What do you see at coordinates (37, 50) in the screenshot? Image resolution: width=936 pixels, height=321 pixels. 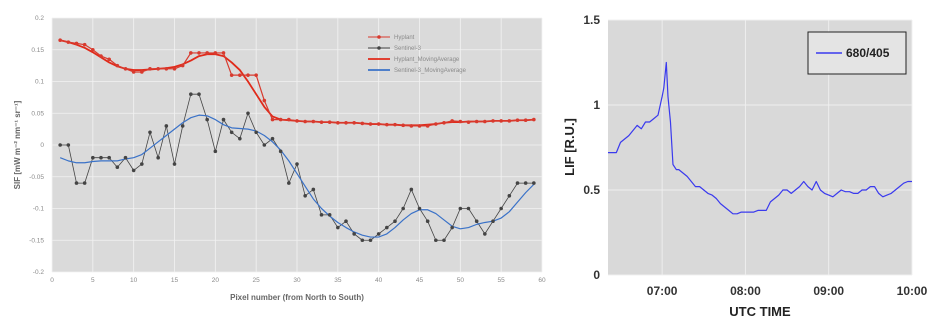 I see `y-tick-label: 0.15` at bounding box center [37, 50].